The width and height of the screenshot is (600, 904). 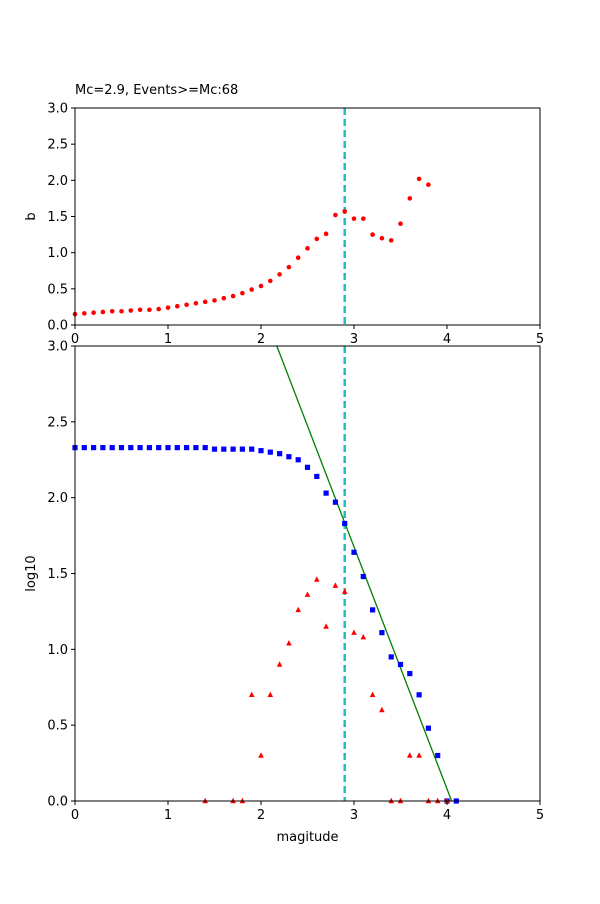 What do you see at coordinates (57, 726) in the screenshot?
I see `y-tick-label: 0.5` at bounding box center [57, 726].